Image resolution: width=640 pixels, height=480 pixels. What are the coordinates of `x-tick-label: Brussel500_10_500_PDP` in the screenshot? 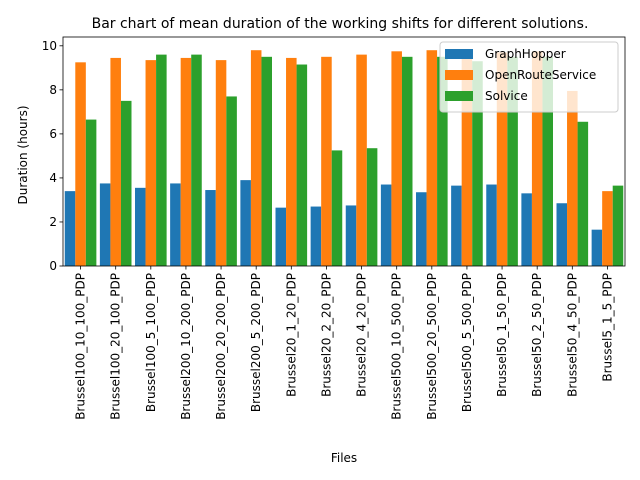 It's located at (397, 346).